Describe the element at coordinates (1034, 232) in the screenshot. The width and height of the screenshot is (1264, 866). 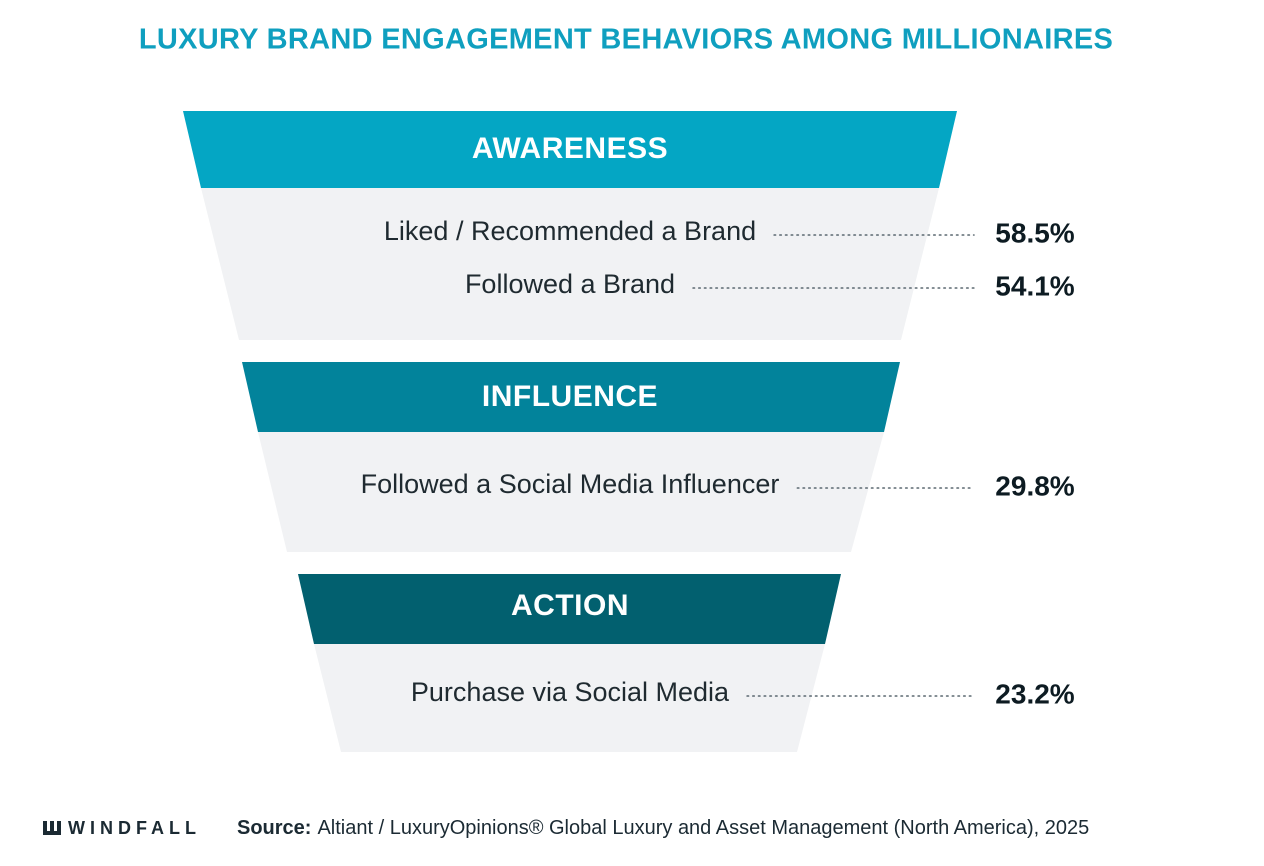
I see `item-value: 58.5%` at that location.